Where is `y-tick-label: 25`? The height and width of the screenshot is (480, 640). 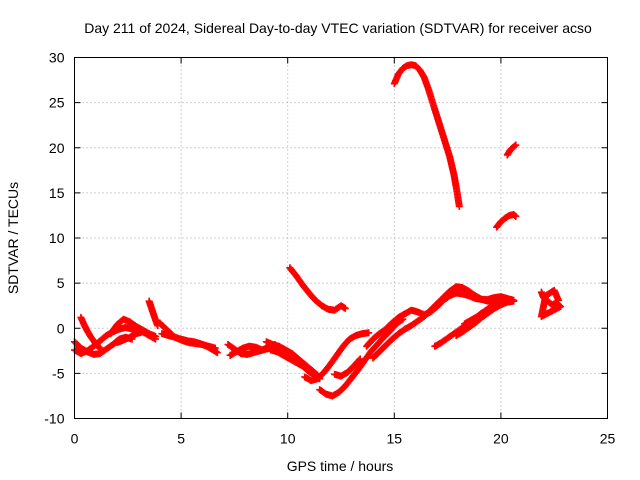 y-tick-label: 25 is located at coordinates (57, 103).